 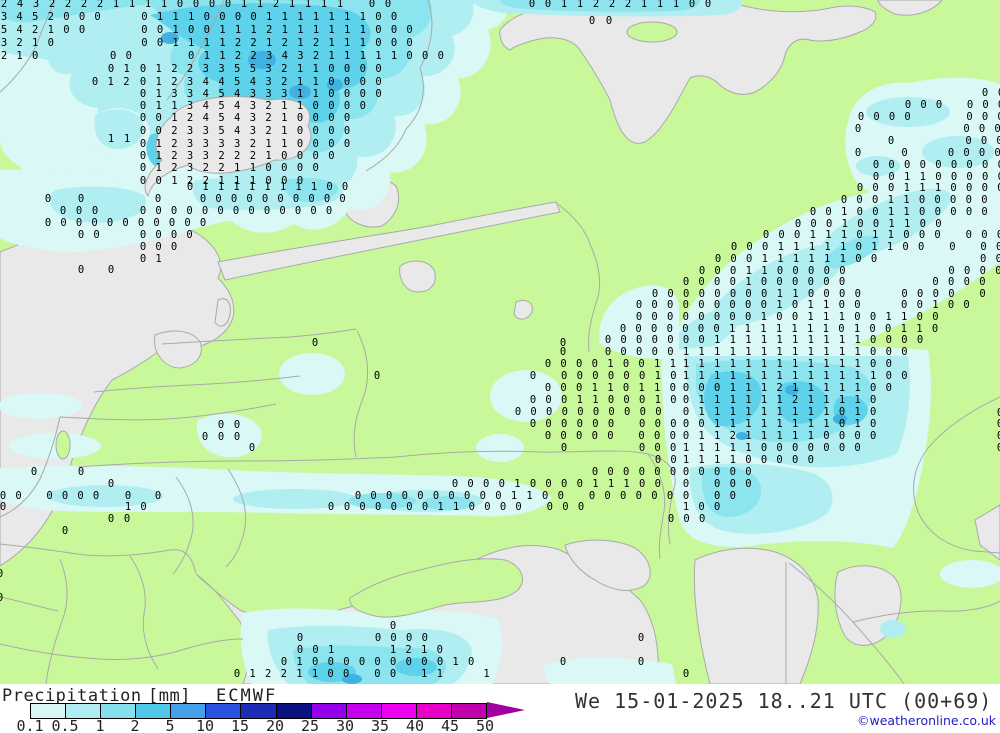 I want to click on svg-text: 3, so click(x=190, y=82).